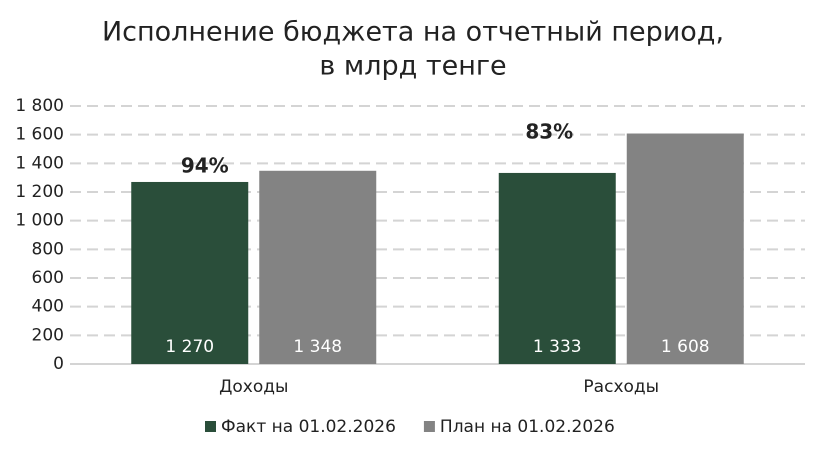 This screenshot has height=460, width=827. Describe the element at coordinates (39, 135) in the screenshot. I see `y-tick-label: 1 600` at that location.